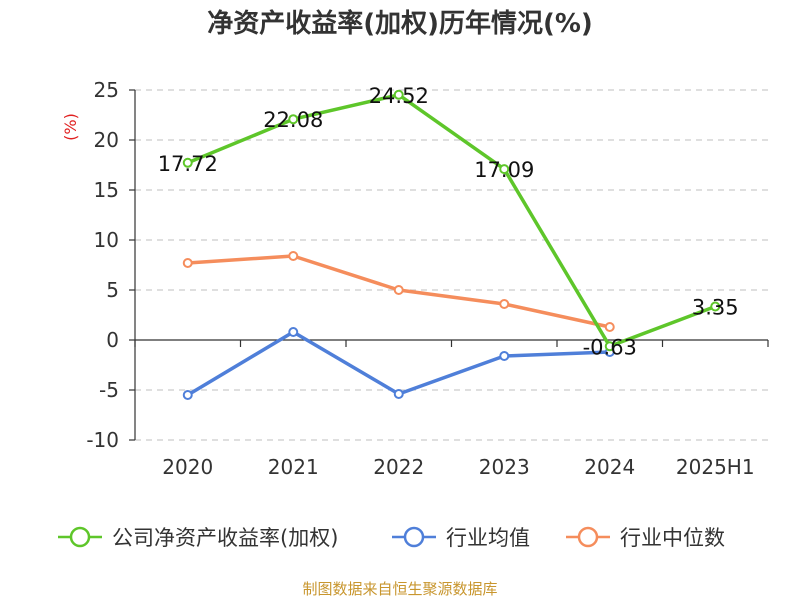  What do you see at coordinates (225, 538) in the screenshot?
I see `legend-label: 公司净资产收益率(加权)` at bounding box center [225, 538].